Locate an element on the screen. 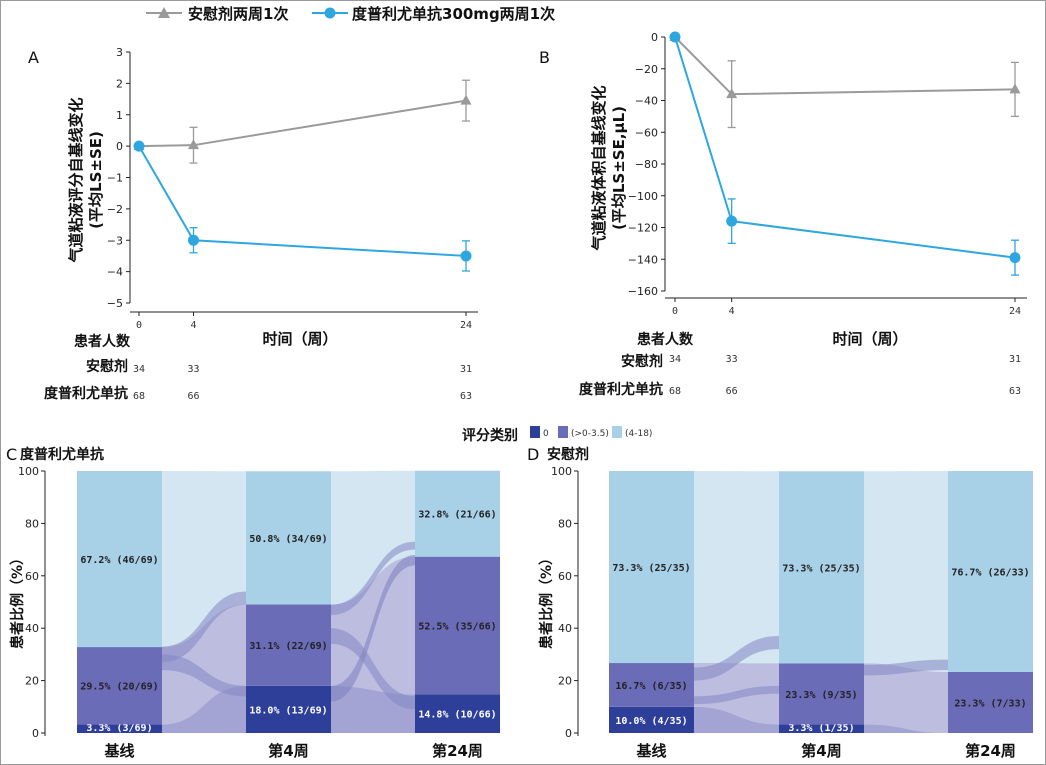 The image size is (1046, 765). panel-d-data-label: 76.7% (26/33) is located at coordinates (990, 572).